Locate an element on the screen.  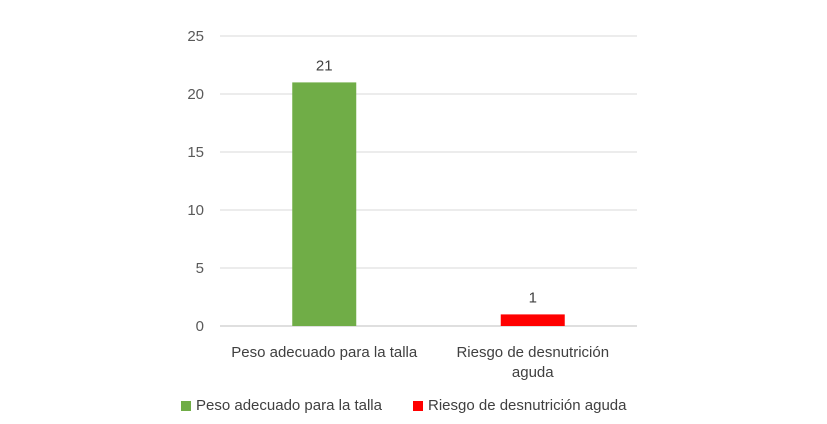
y-tick-label: 10 is located at coordinates (195, 210).